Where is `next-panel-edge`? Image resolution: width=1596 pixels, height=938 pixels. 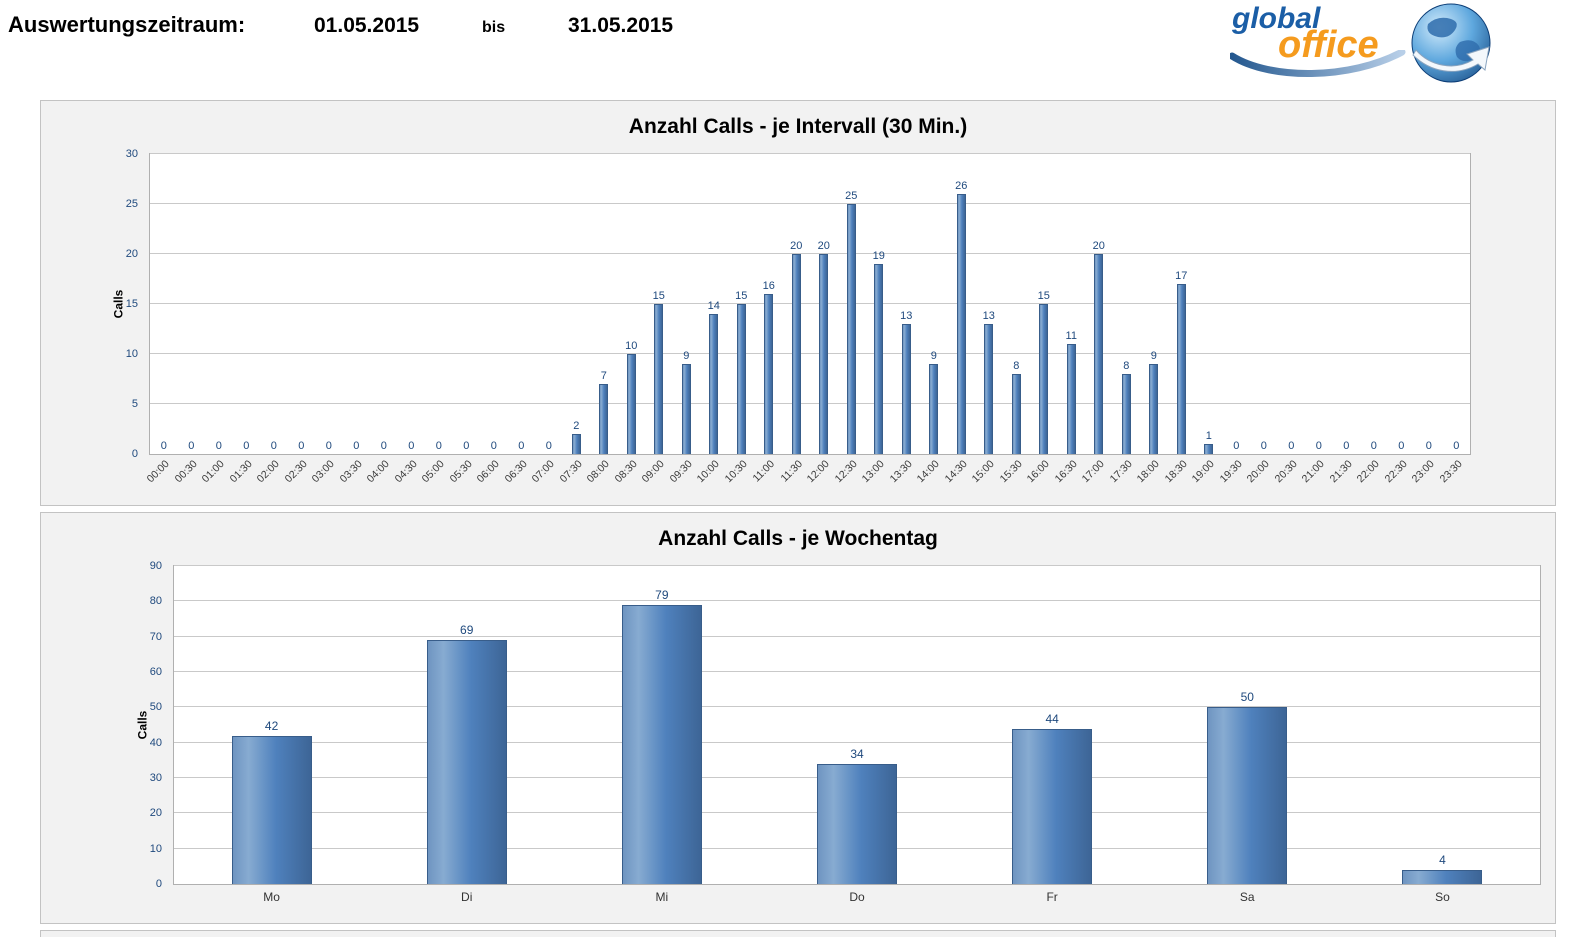
next-panel-edge is located at coordinates (798, 933).